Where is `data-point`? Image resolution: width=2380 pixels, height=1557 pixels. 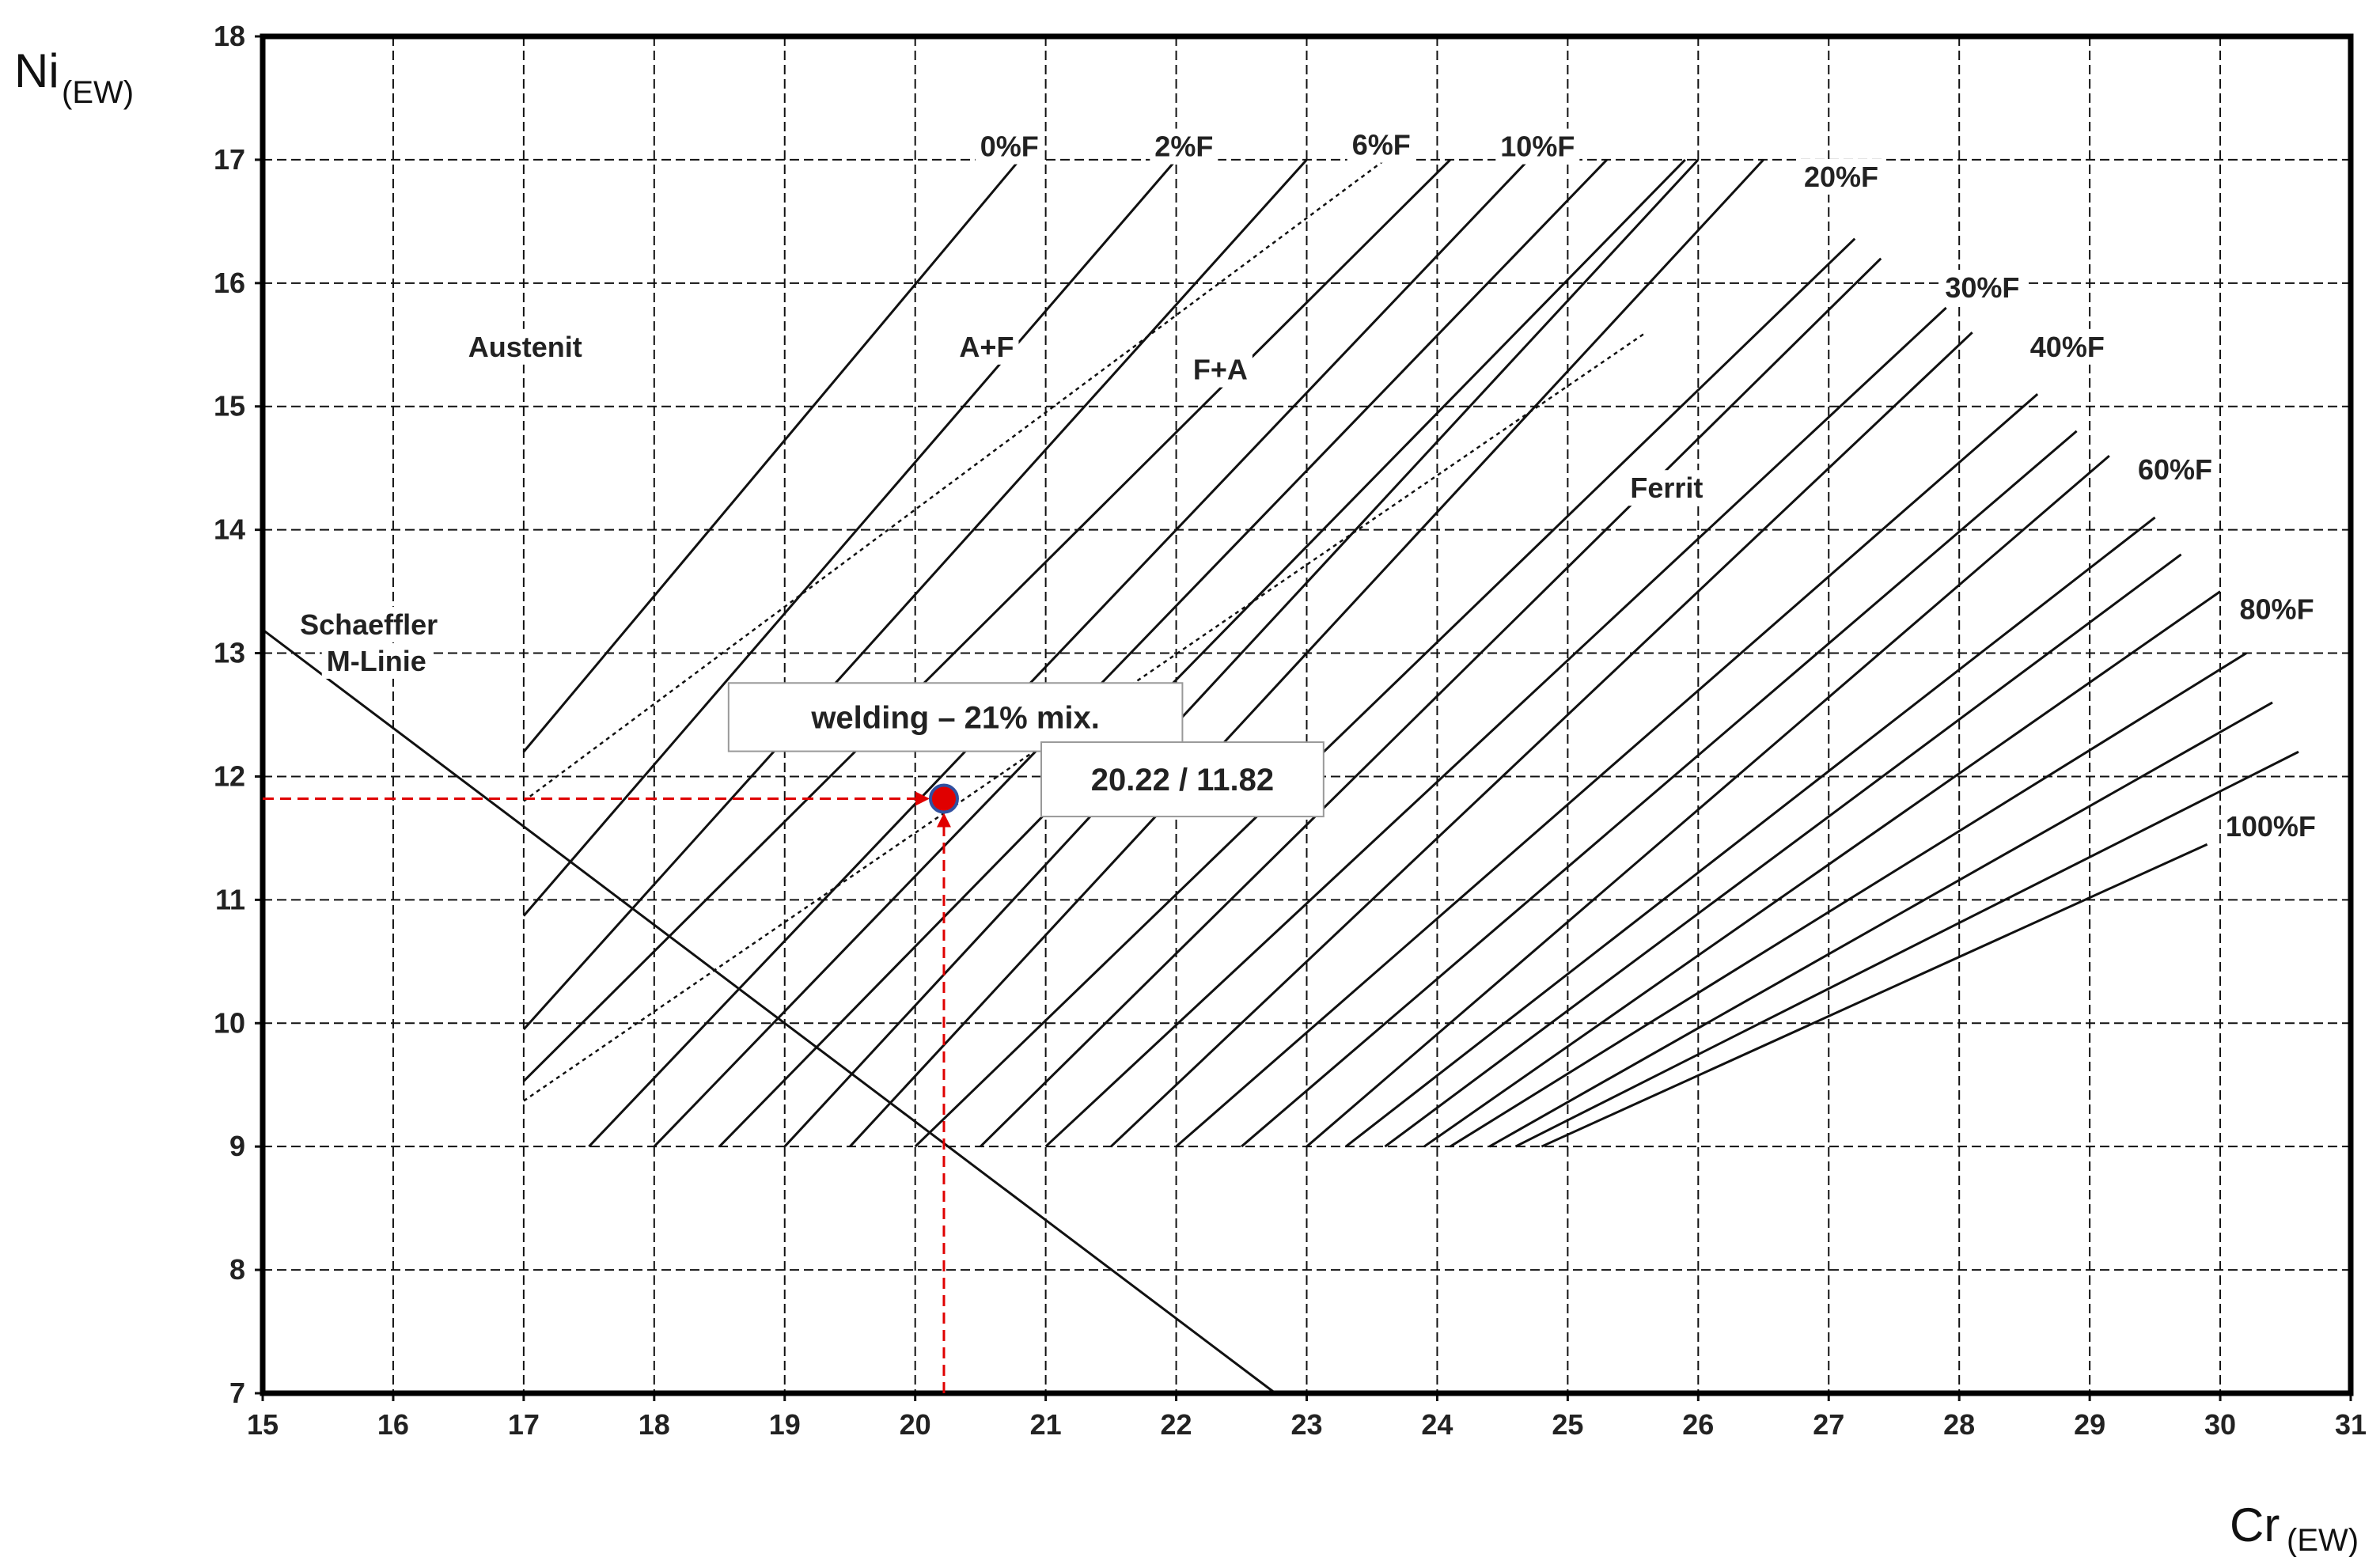
data-point is located at coordinates (943, 798).